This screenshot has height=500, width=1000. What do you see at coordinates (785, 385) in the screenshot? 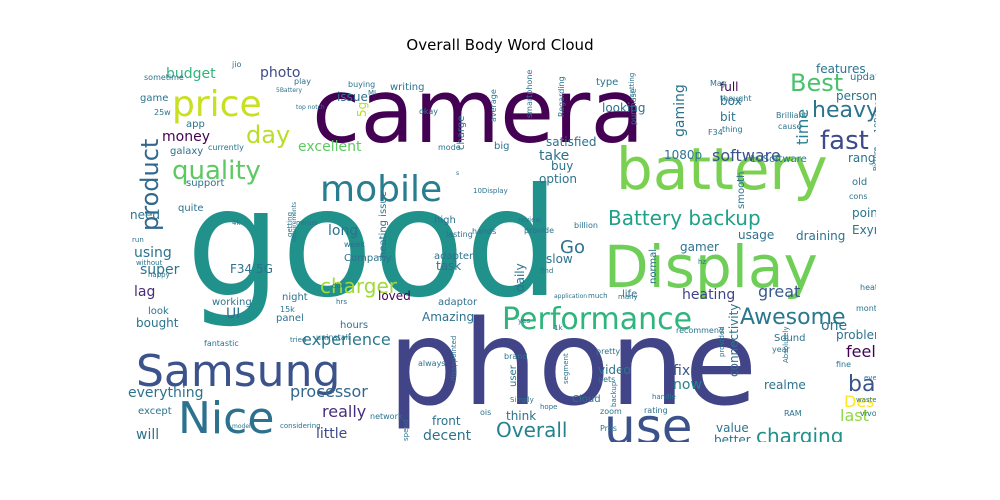
I see `word-realme: realme` at bounding box center [785, 385].